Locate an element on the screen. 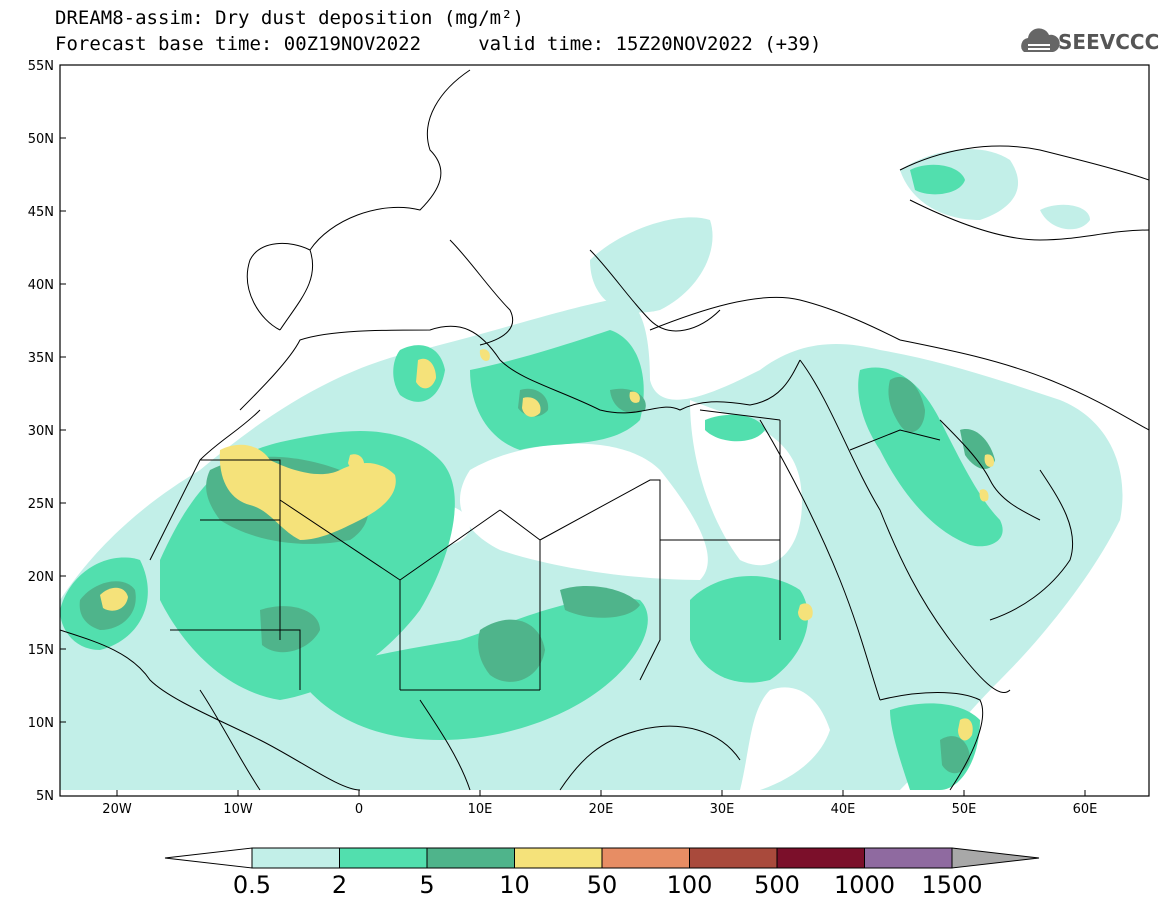 This screenshot has height=907, width=1165. lat-label: 45N is located at coordinates (41, 212).